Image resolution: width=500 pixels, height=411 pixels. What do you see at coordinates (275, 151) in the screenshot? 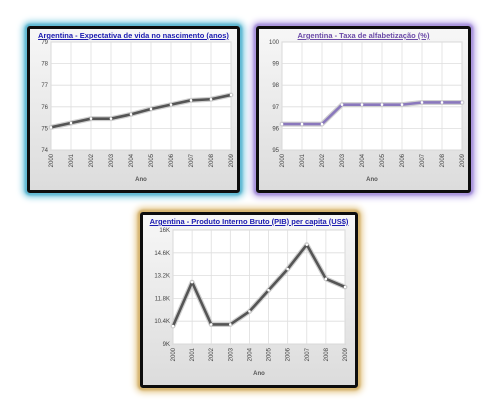
I see `y-tick-label: 95` at bounding box center [275, 151].